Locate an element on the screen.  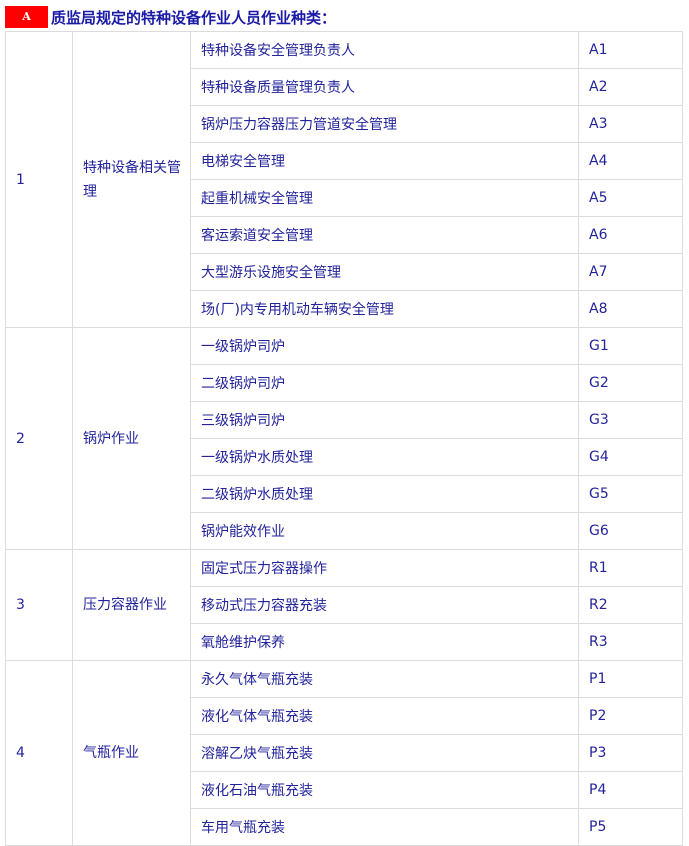
operation-code: A8 is located at coordinates (630, 309).